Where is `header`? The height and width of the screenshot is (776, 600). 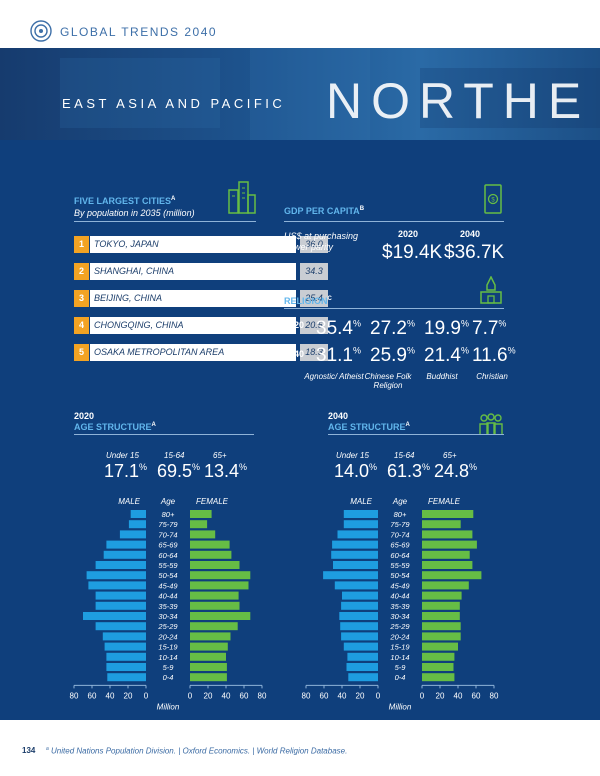 header is located at coordinates (300, 24).